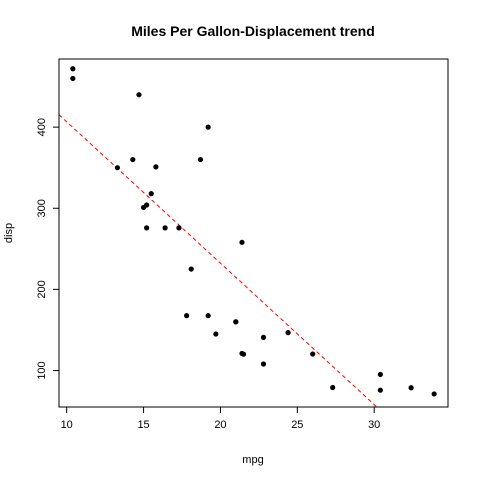 This screenshot has width=480, height=480. I want to click on x-axis: 10 15 20 25 30, so click(220, 419).